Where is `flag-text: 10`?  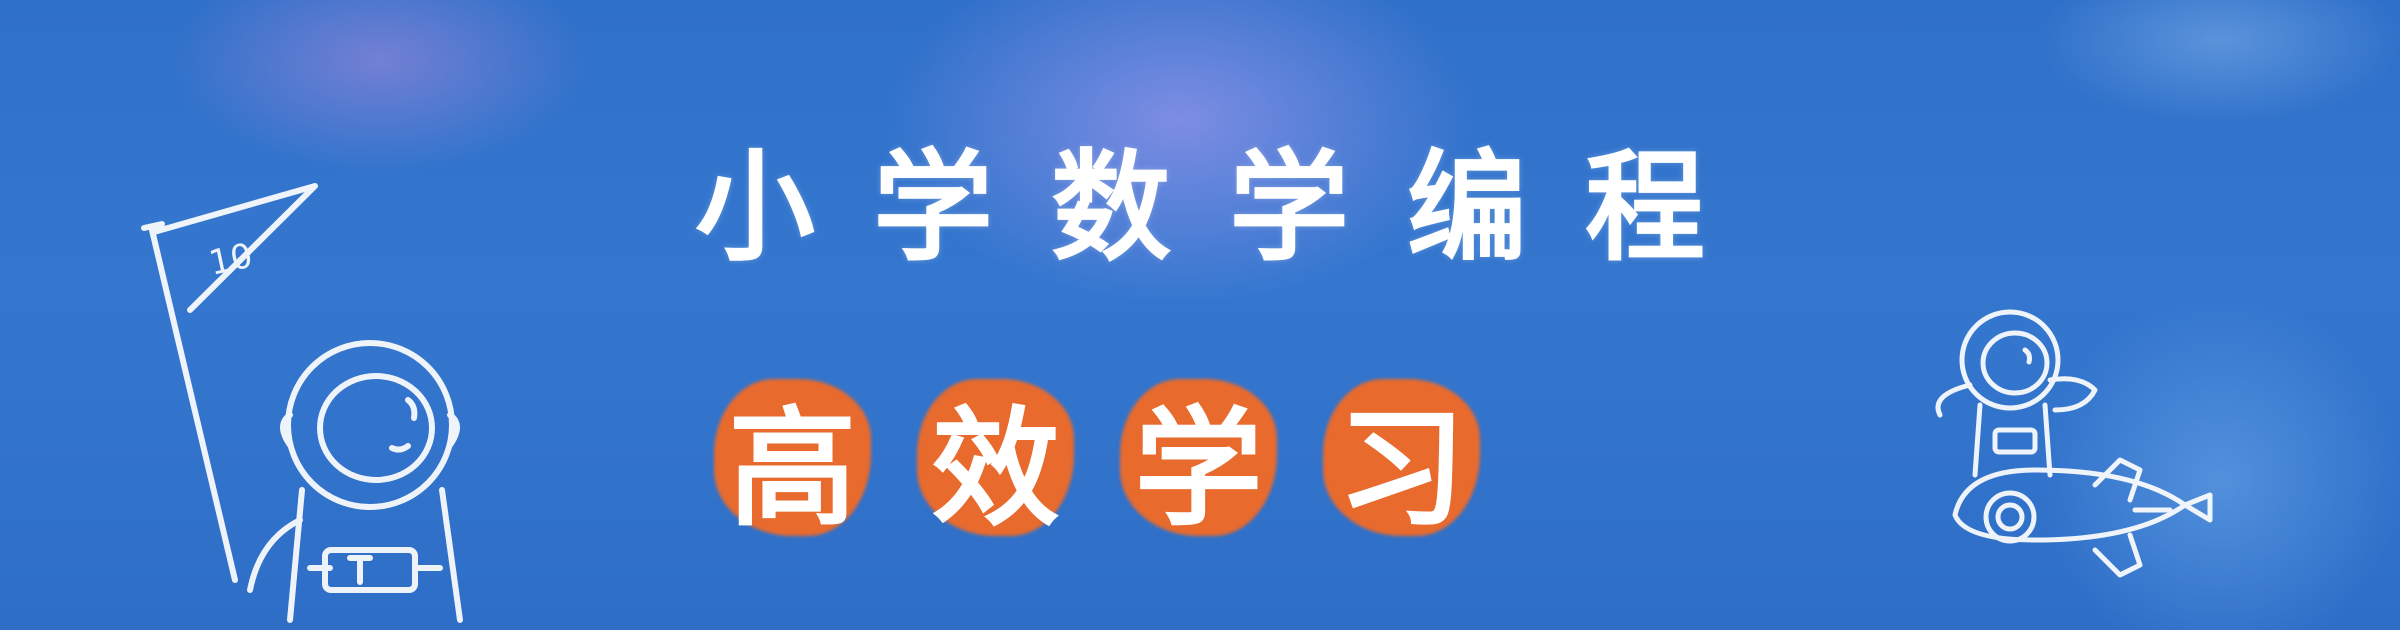
flag-text: 10 is located at coordinates (231, 260).